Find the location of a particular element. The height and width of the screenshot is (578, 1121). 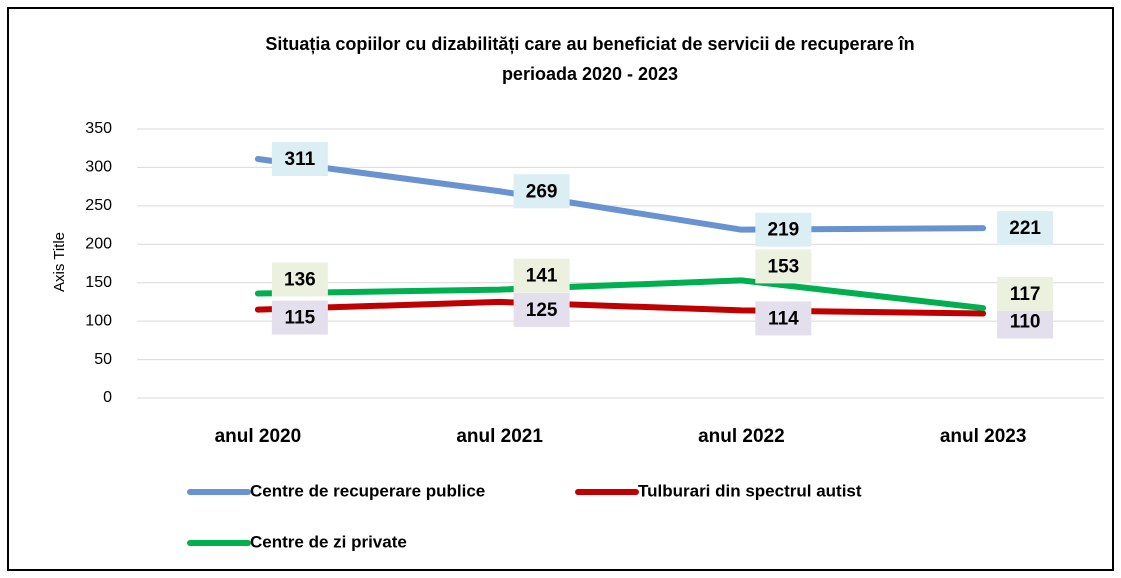

data-label: 136 is located at coordinates (300, 279).